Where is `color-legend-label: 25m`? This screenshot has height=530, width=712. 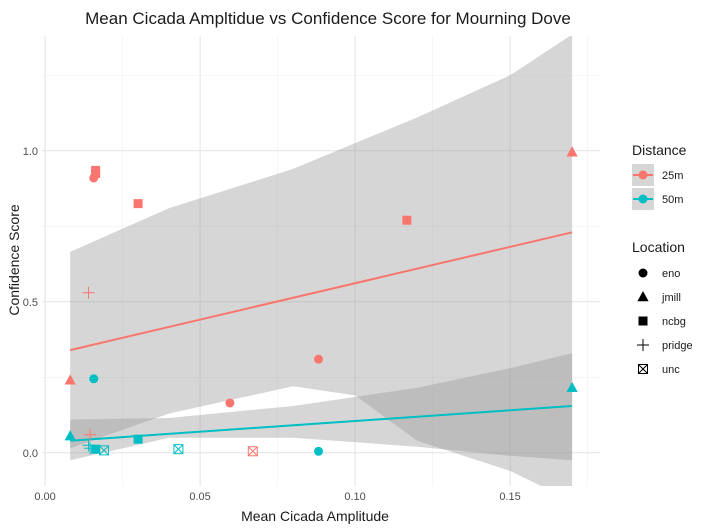 color-legend-label: 25m is located at coordinates (672, 176).